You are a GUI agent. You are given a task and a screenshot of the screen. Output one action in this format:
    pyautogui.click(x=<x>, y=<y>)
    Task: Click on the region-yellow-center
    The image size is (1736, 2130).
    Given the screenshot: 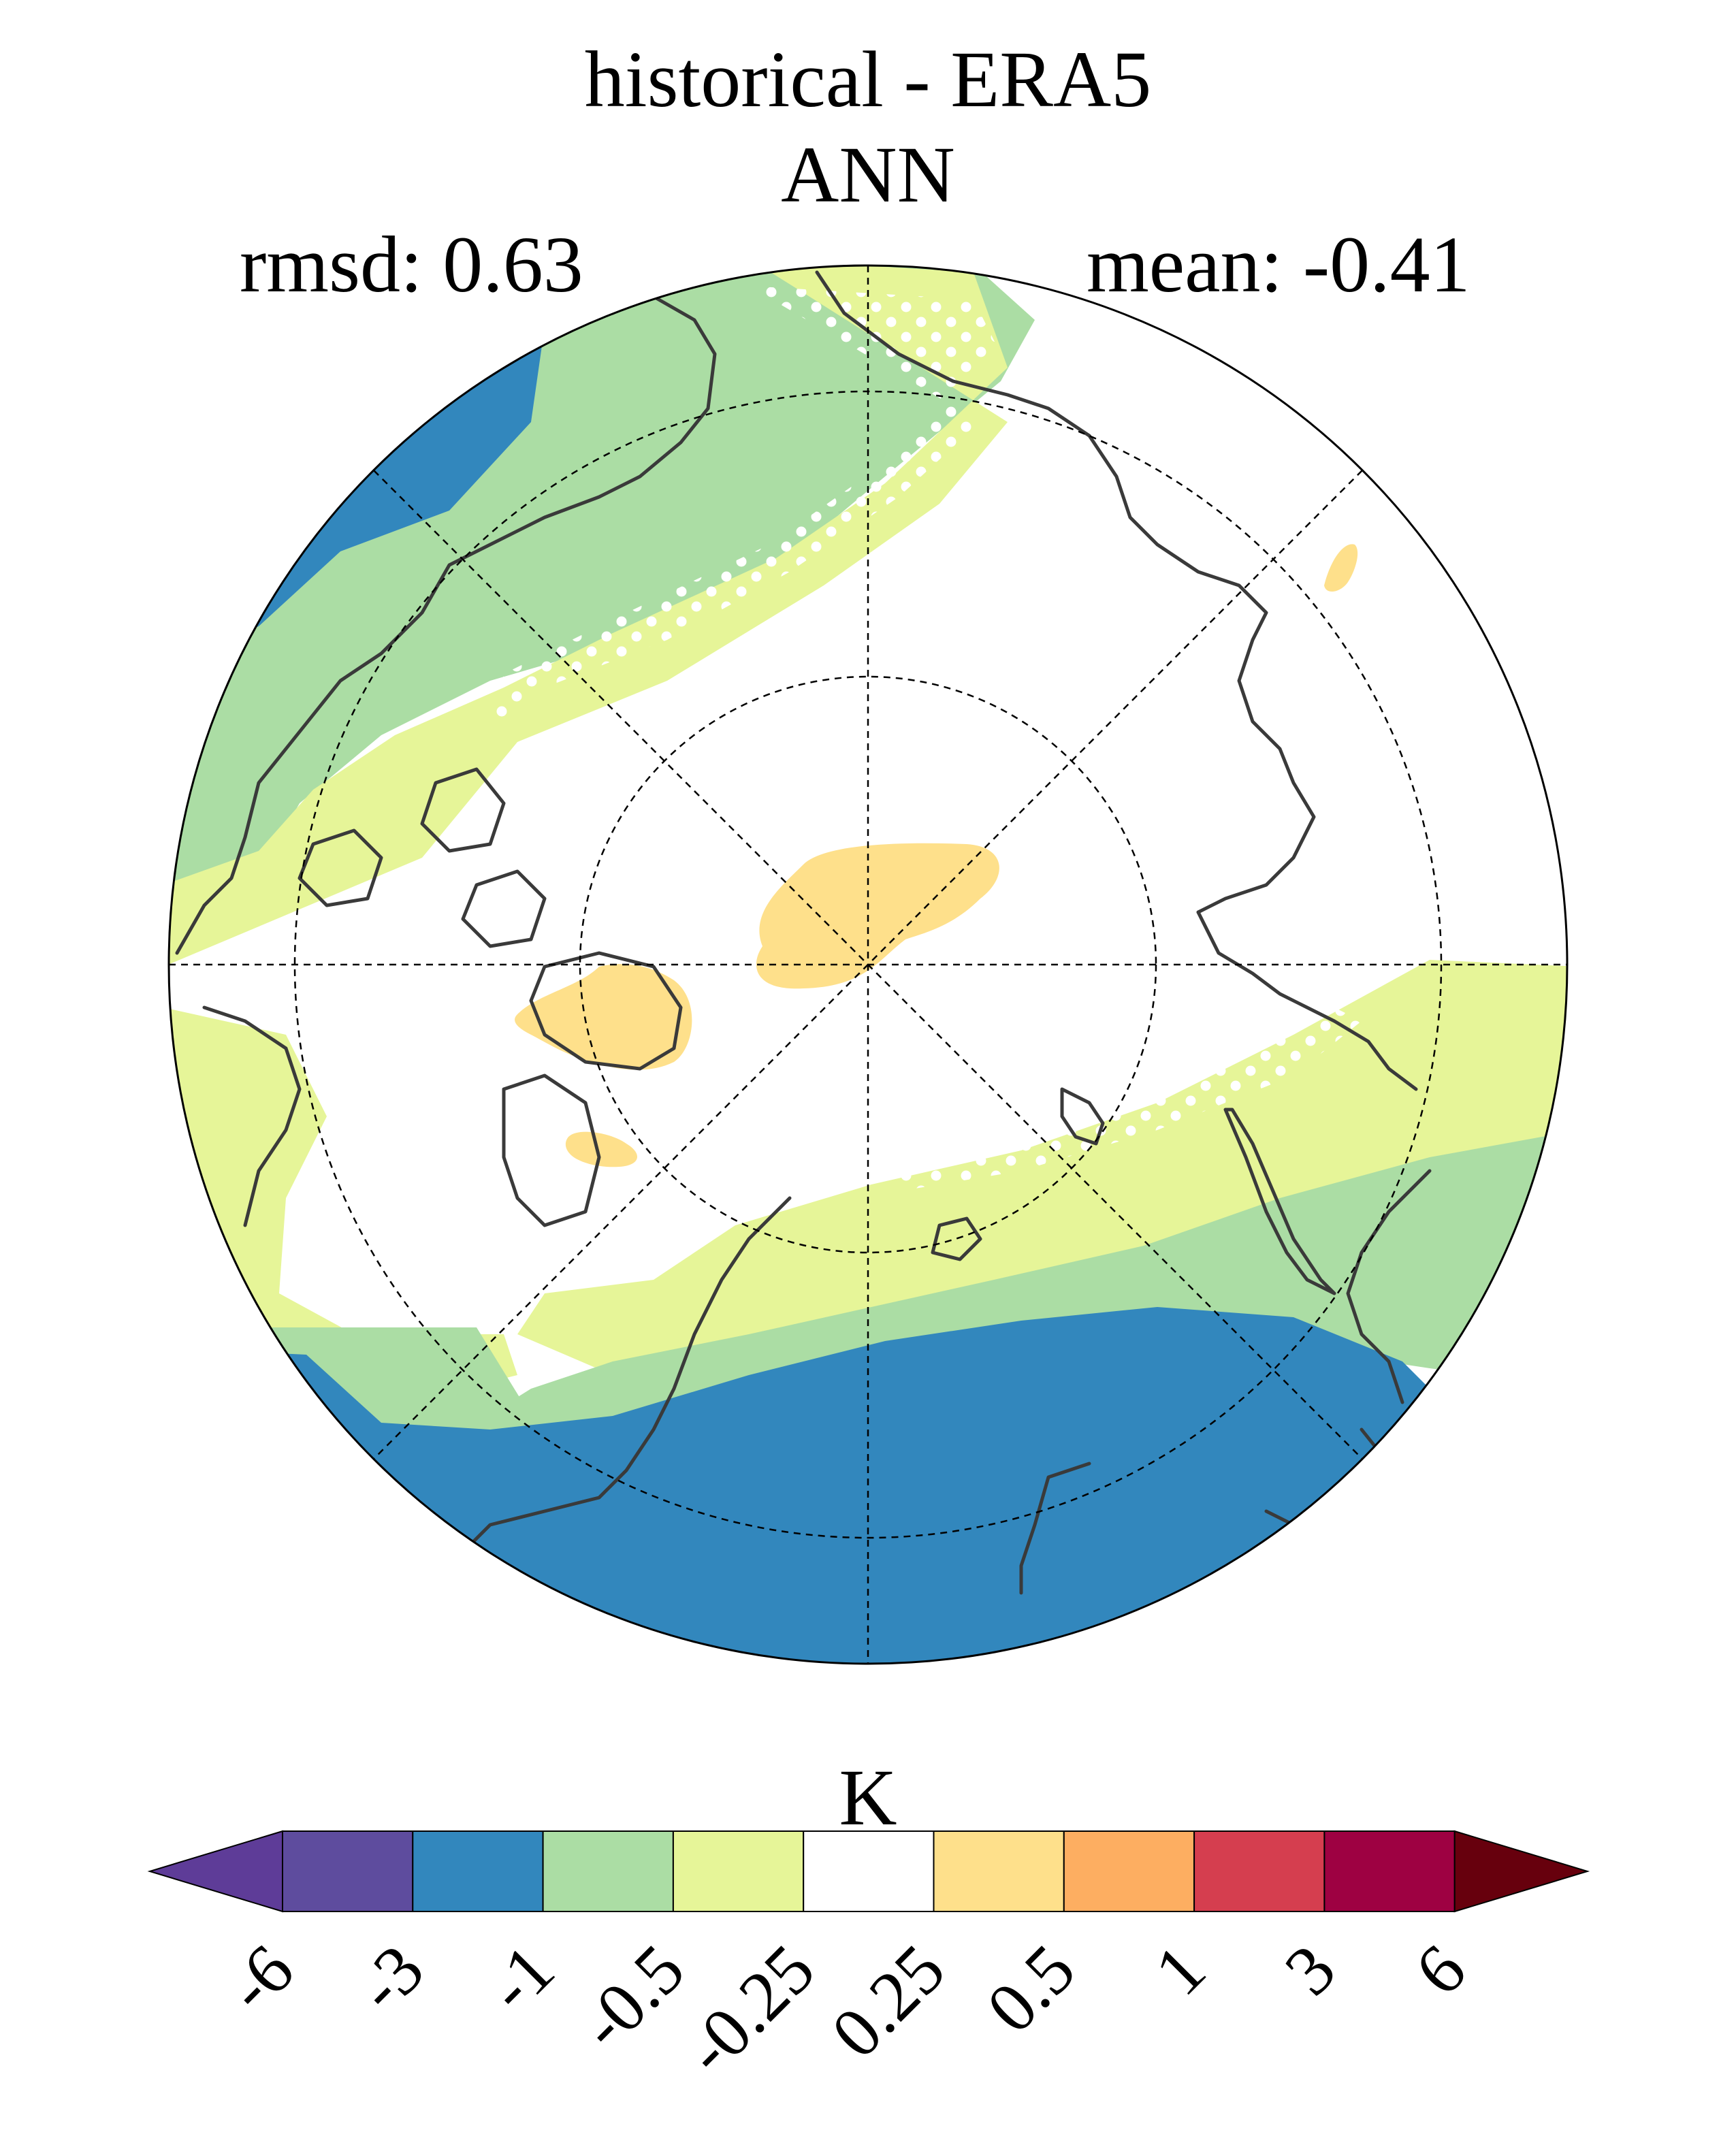 What is the action you would take?
    pyautogui.click(x=878, y=916)
    